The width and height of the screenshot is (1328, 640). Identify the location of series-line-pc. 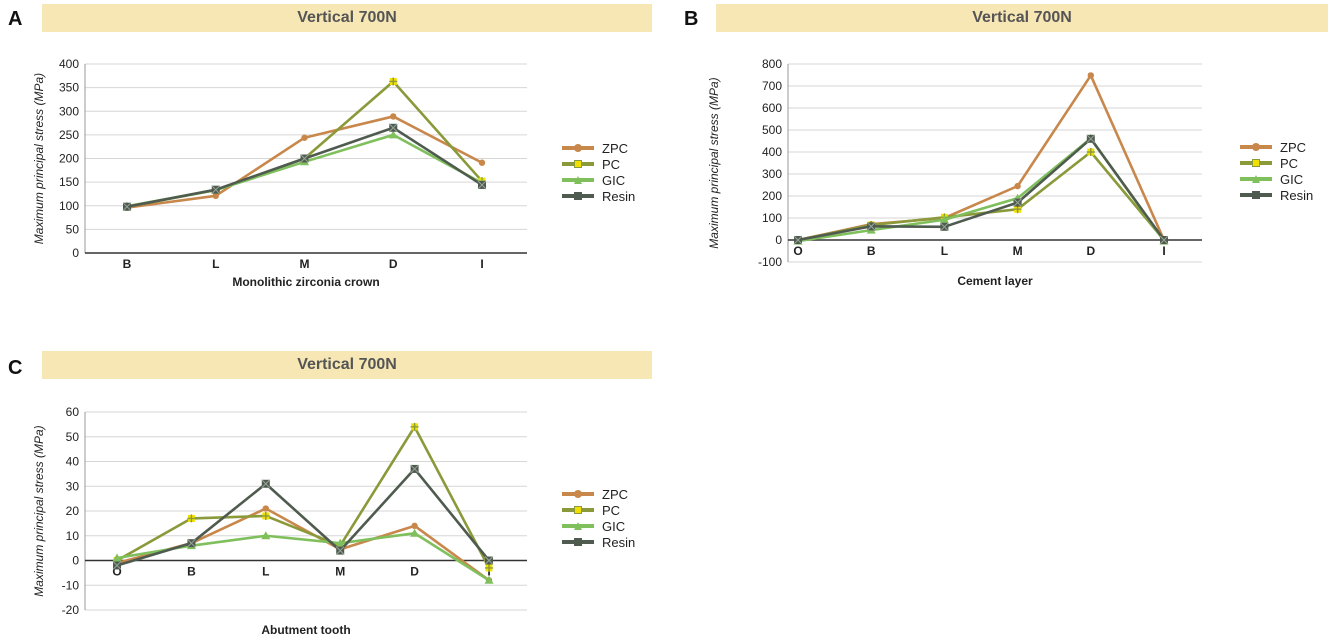
(303, 497).